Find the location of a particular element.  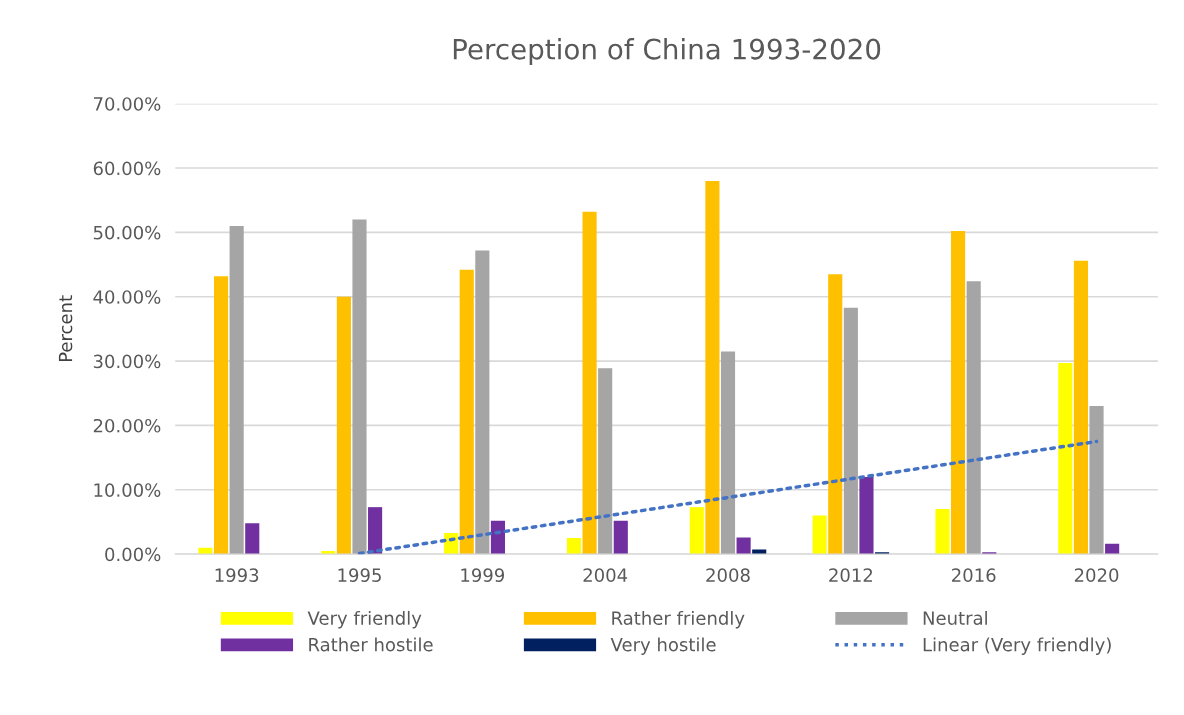

y-axis-title: Percent is located at coordinates (65, 328).